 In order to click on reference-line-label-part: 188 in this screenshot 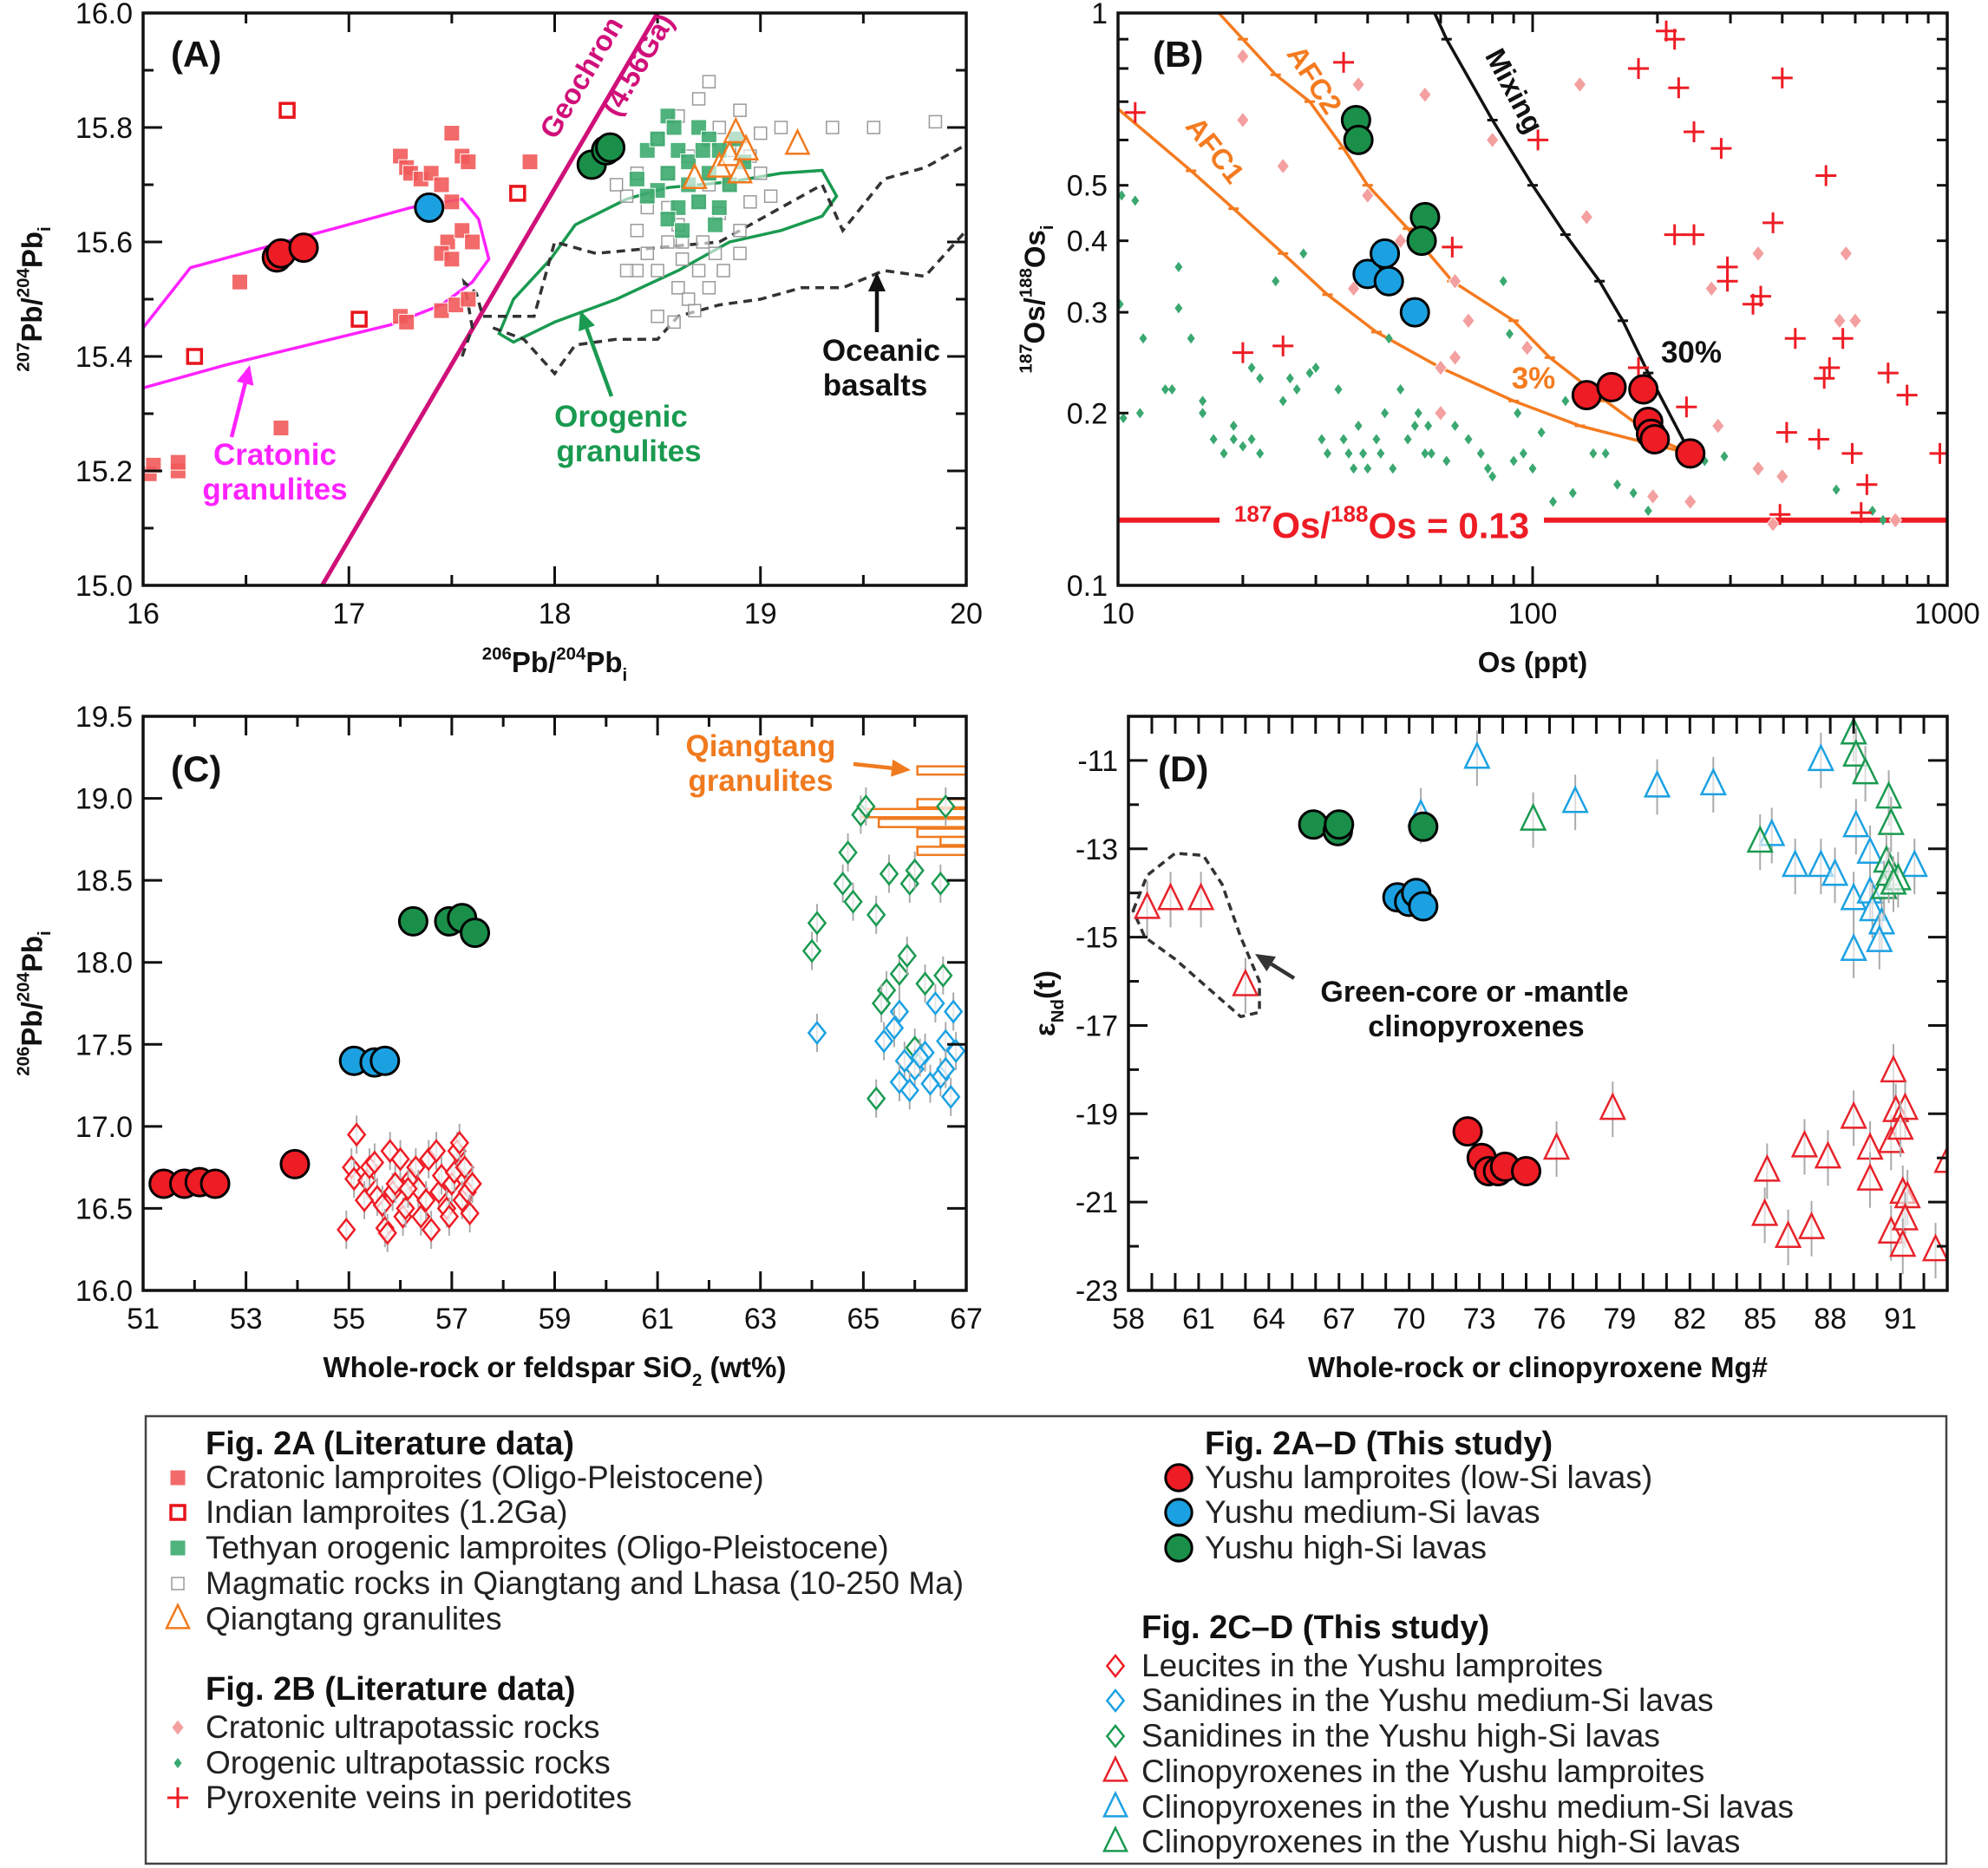, I will do `click(1349, 513)`.